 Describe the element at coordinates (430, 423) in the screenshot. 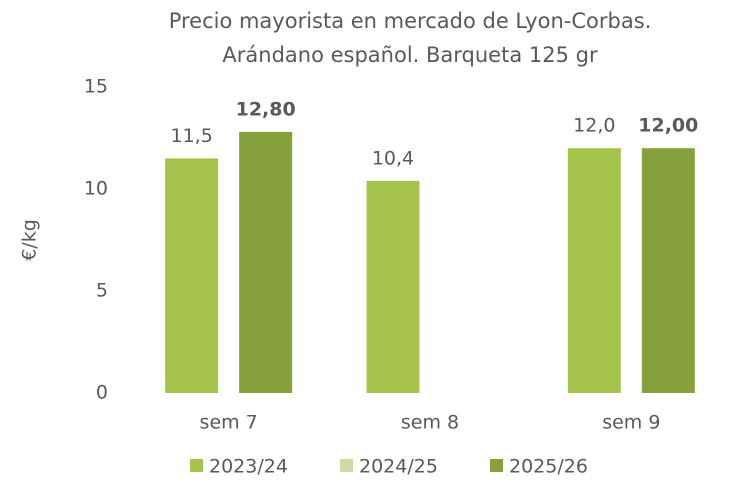

I see `x-tick-label: sem 8` at that location.